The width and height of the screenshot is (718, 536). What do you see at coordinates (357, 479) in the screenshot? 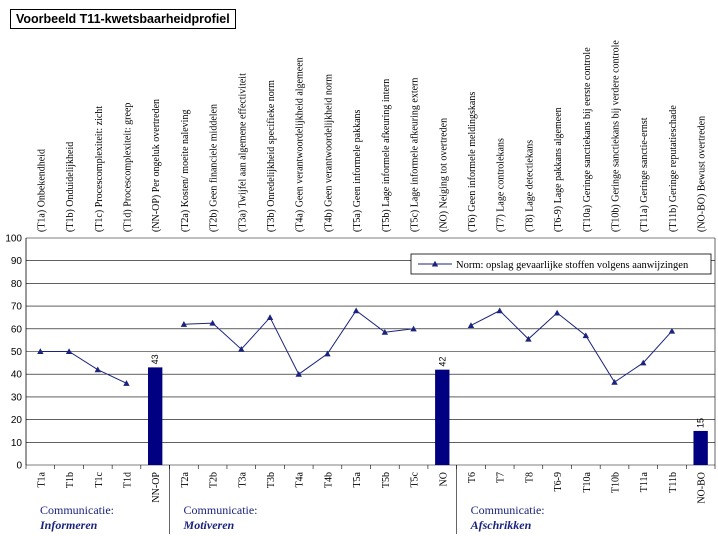
I see `category-label: T5a` at bounding box center [357, 479].